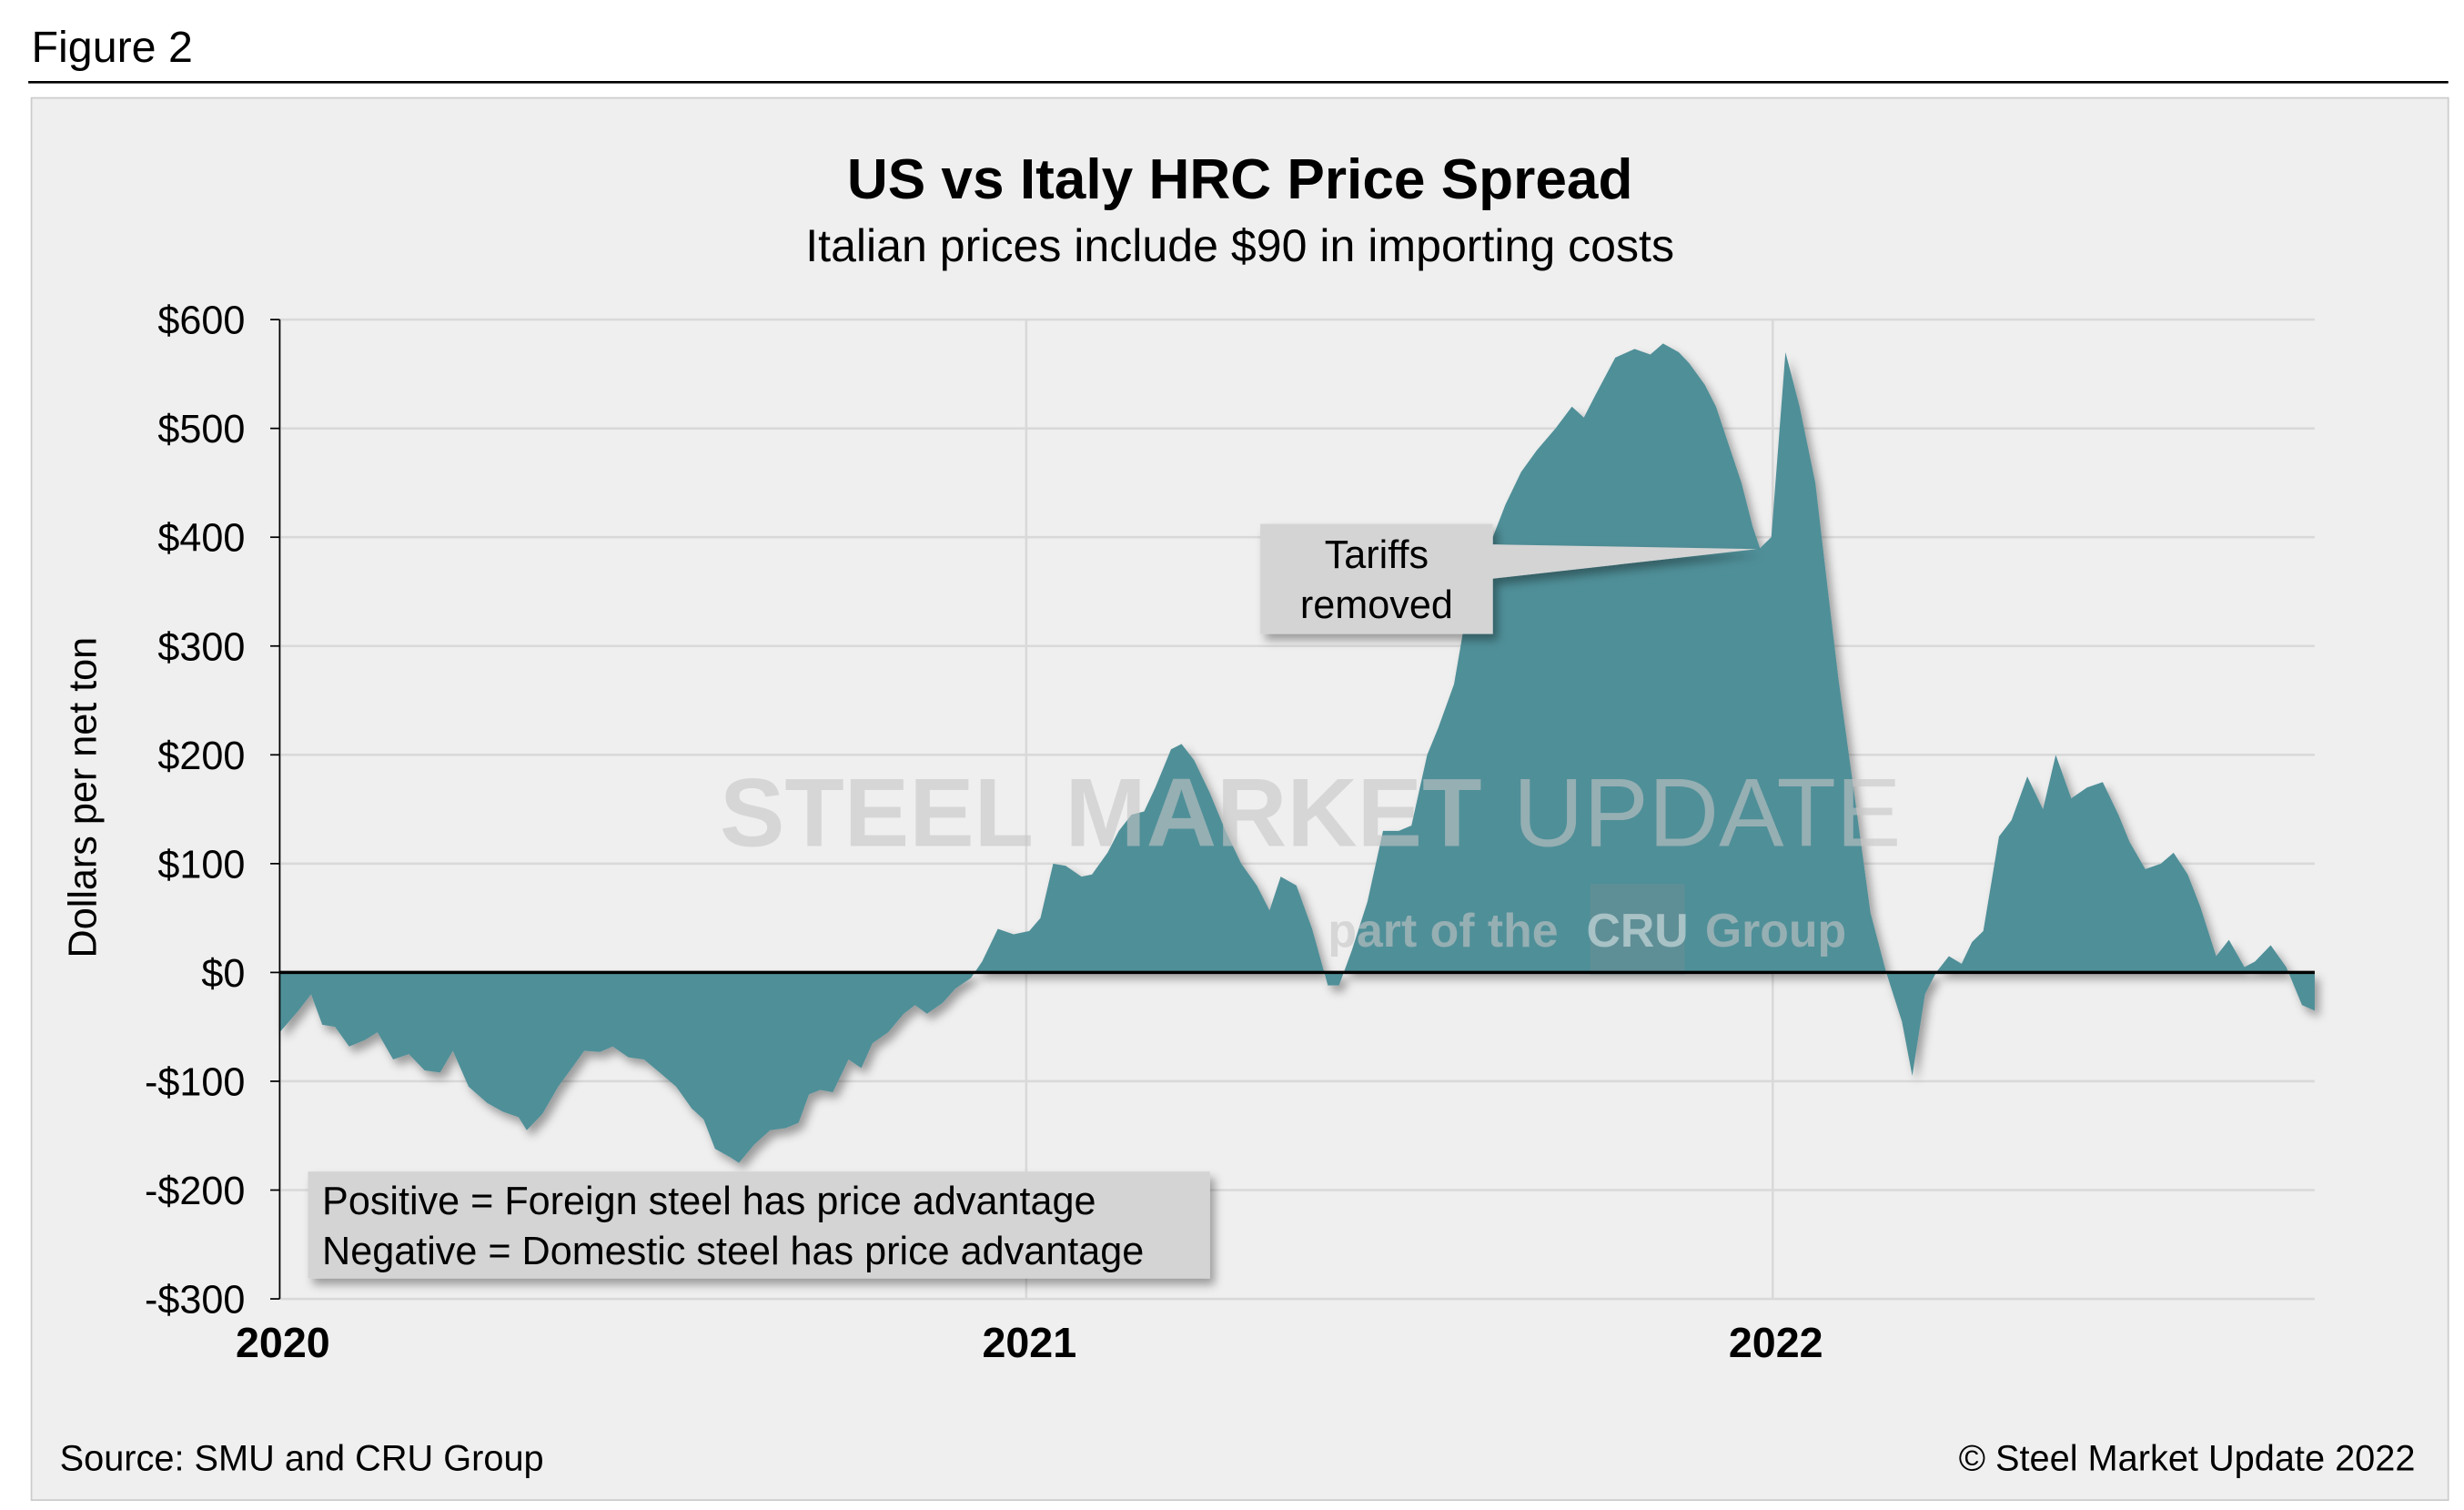  Describe the element at coordinates (223, 974) in the screenshot. I see `y-tick-label: $0` at that location.